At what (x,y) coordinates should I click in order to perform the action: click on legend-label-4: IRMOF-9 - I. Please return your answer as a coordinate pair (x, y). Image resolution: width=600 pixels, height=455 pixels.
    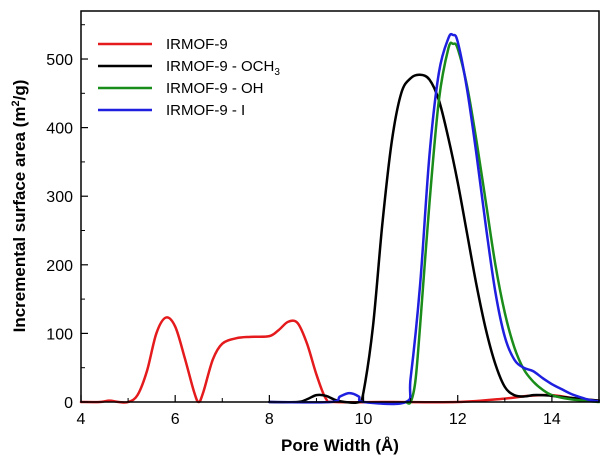
    Looking at the image, I should click on (205, 110).